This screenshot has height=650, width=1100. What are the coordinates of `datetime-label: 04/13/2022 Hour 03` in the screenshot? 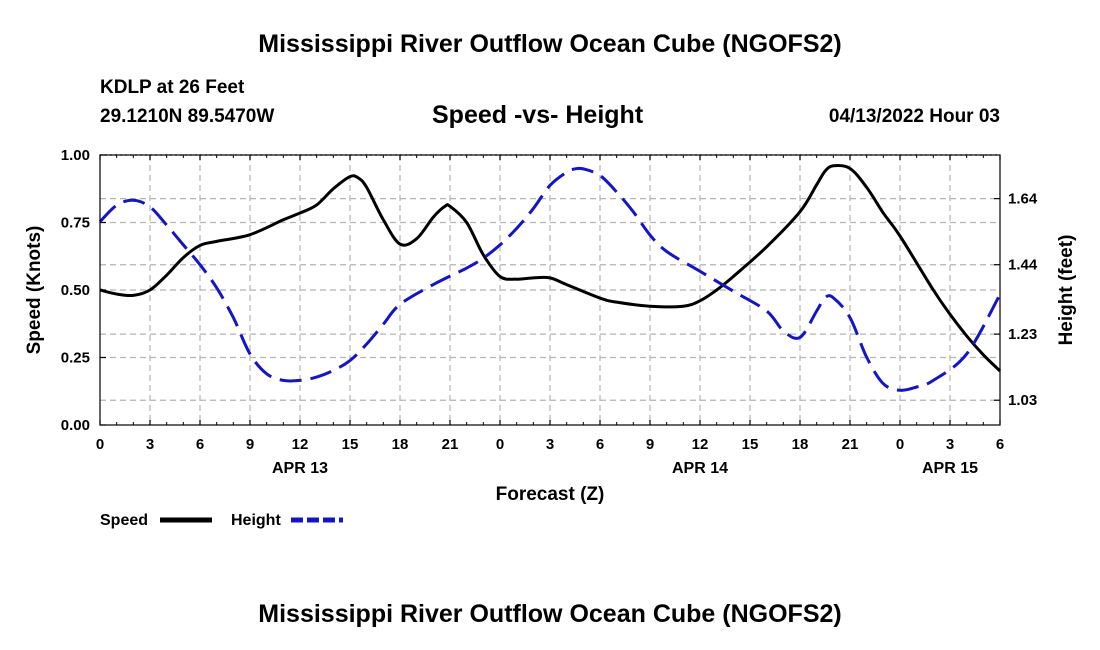 It's located at (914, 116).